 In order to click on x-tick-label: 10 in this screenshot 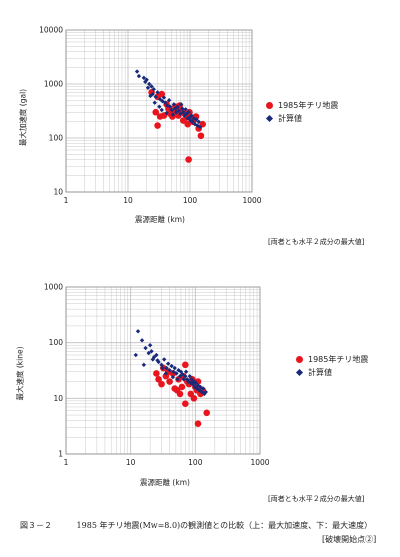, I will do `click(128, 200)`.